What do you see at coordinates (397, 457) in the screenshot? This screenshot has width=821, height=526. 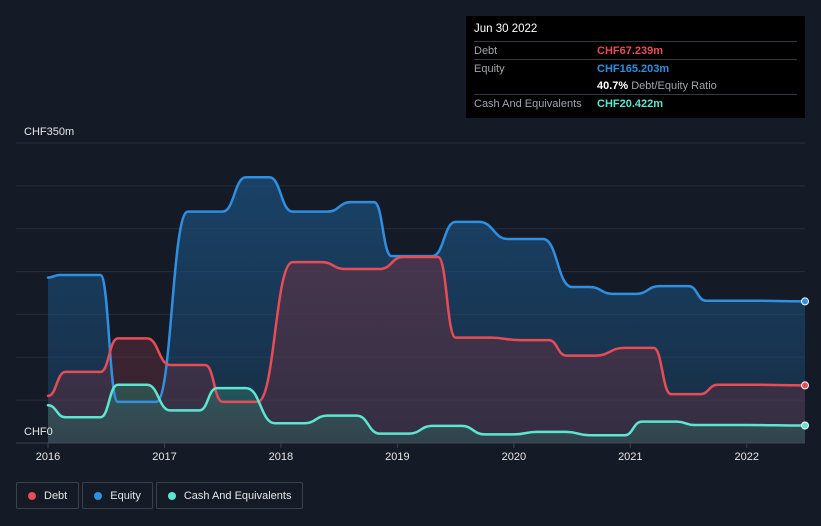 I see `x-tick-label: 2019` at bounding box center [397, 457].